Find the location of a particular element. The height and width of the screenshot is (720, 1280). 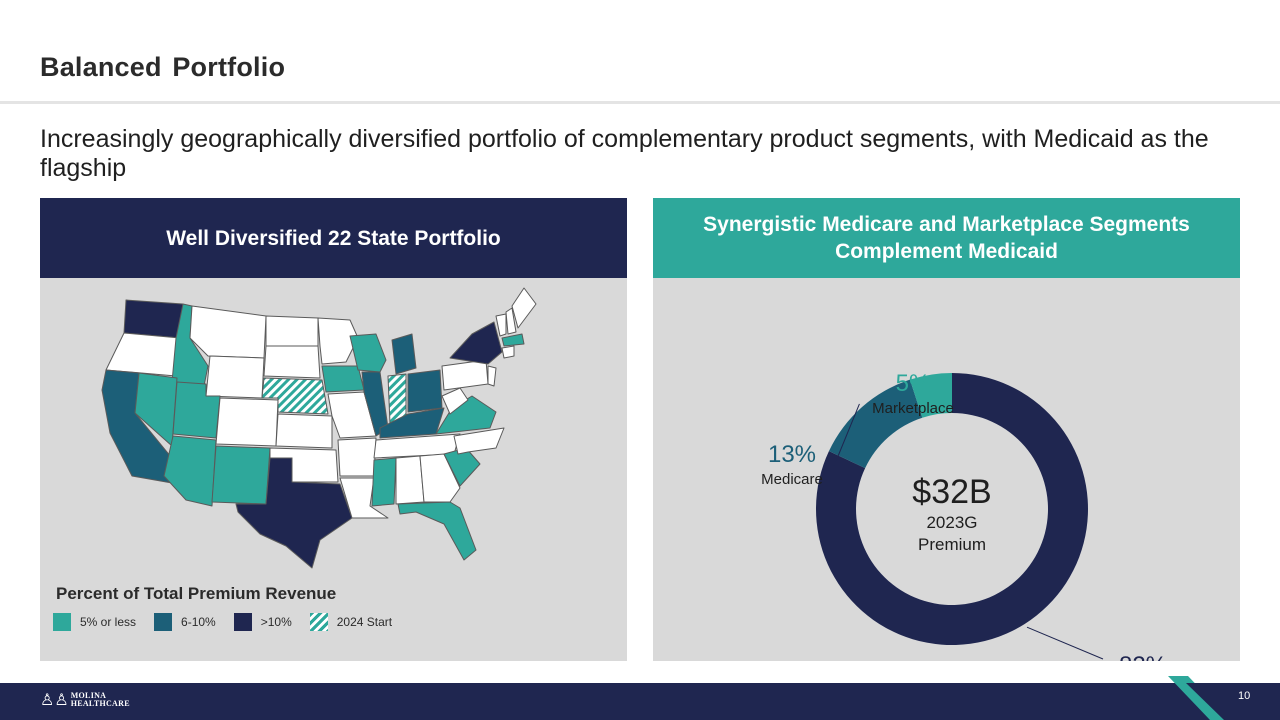

people-icon: ♙♙ is located at coordinates (54, 700).